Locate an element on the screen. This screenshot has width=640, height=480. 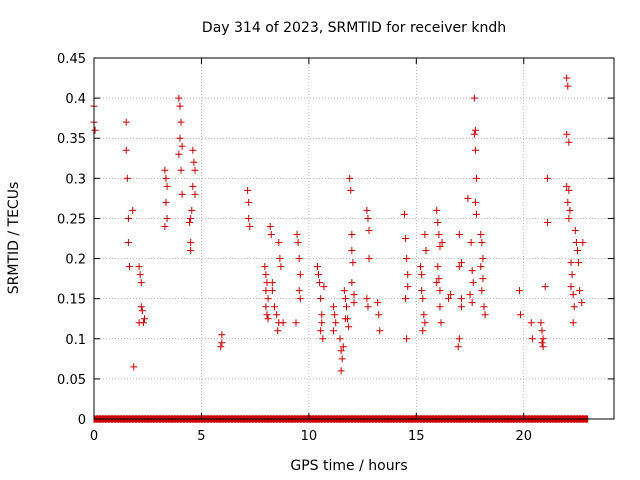
y-tick-label: 0.2 is located at coordinates (75, 260).